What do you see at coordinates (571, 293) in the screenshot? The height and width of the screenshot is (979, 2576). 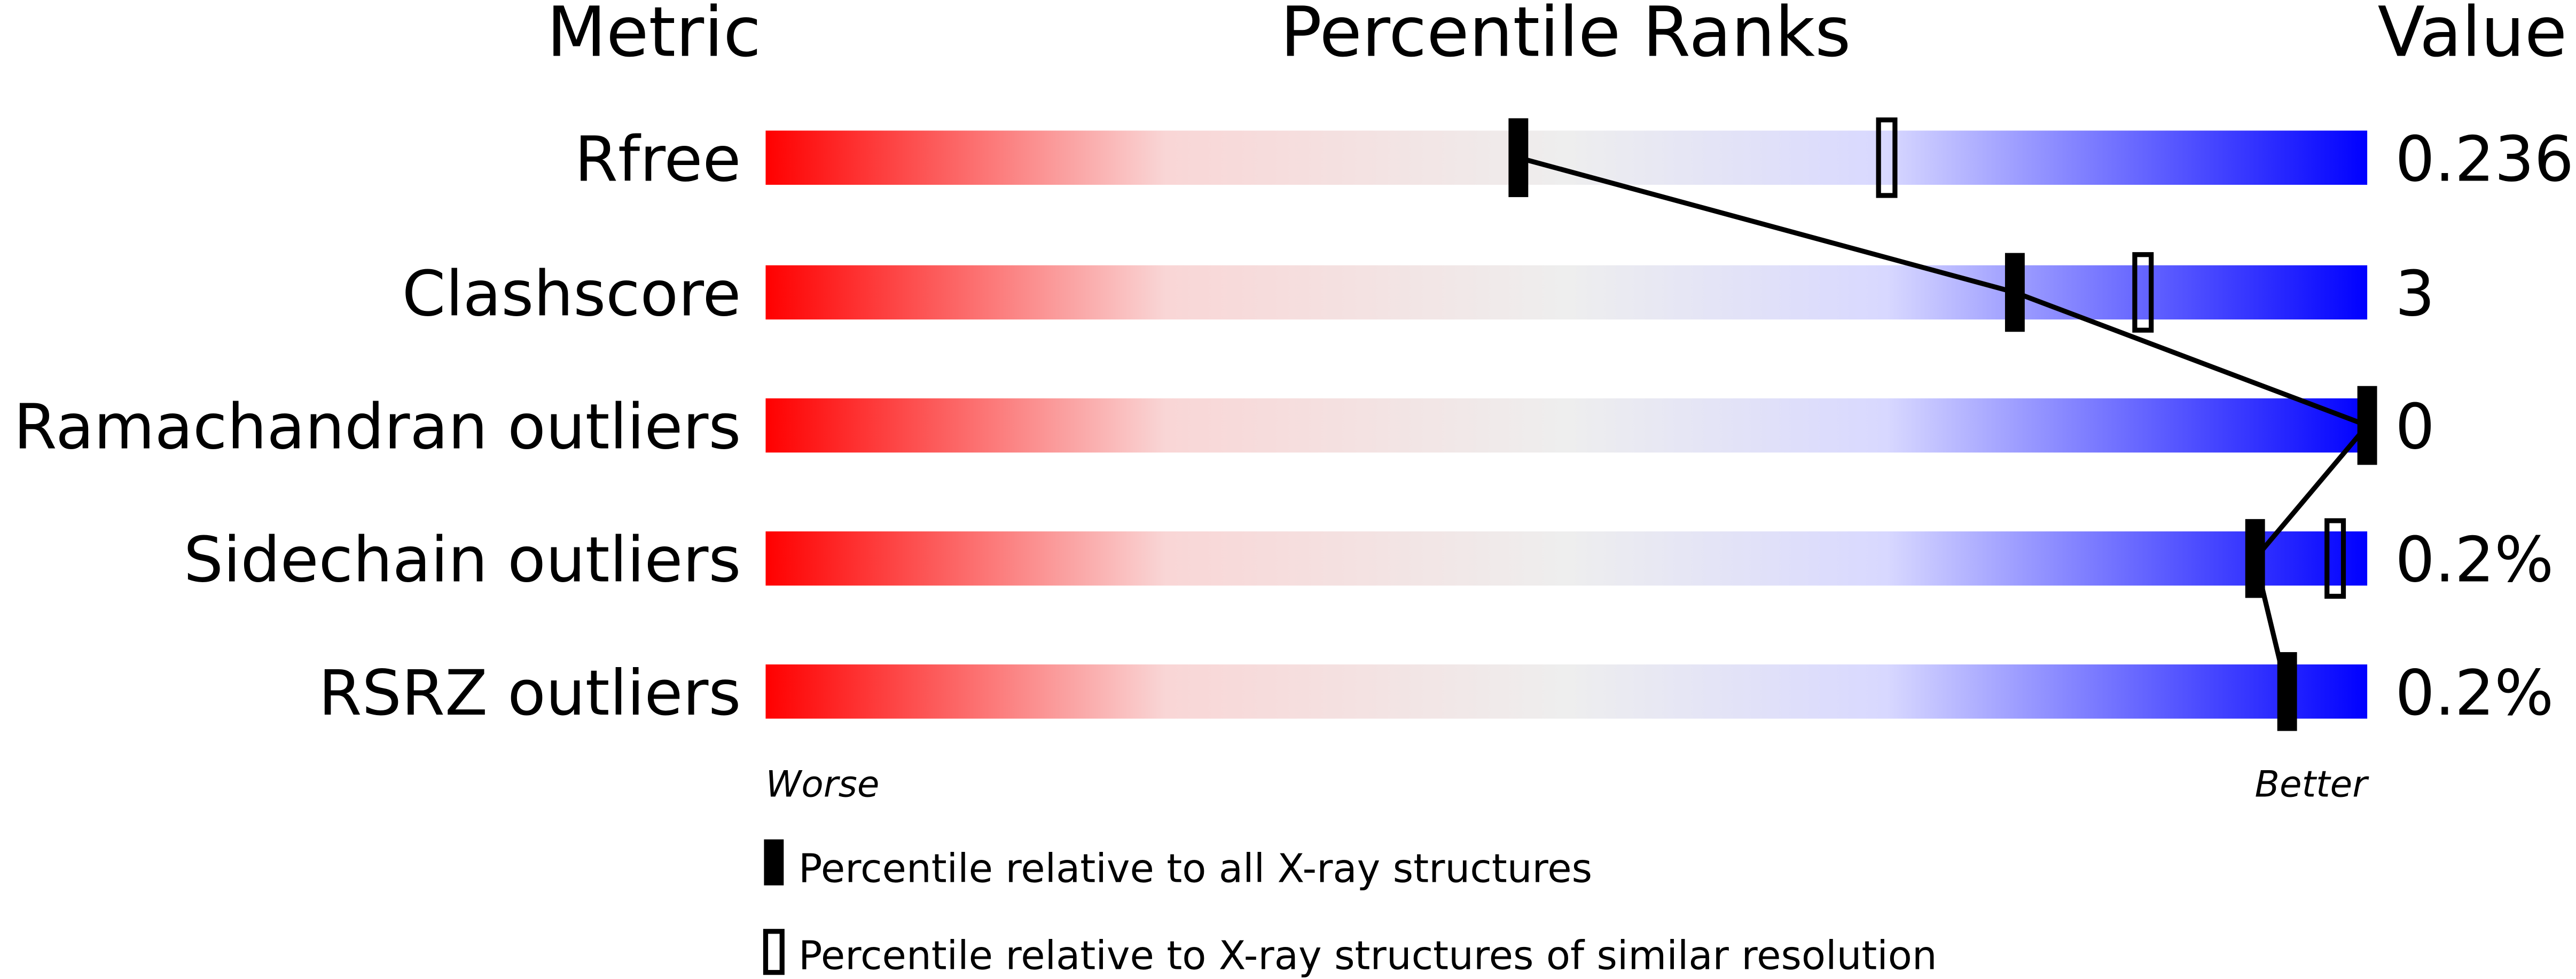 I see `metric-label: Clashscore` at bounding box center [571, 293].